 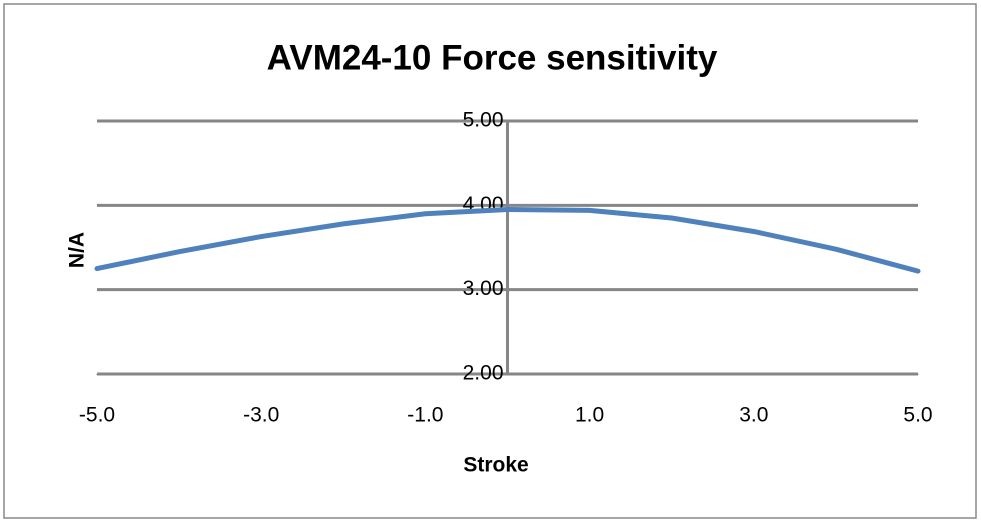 What do you see at coordinates (425, 415) in the screenshot?
I see `x-tick-label: -1.0` at bounding box center [425, 415].